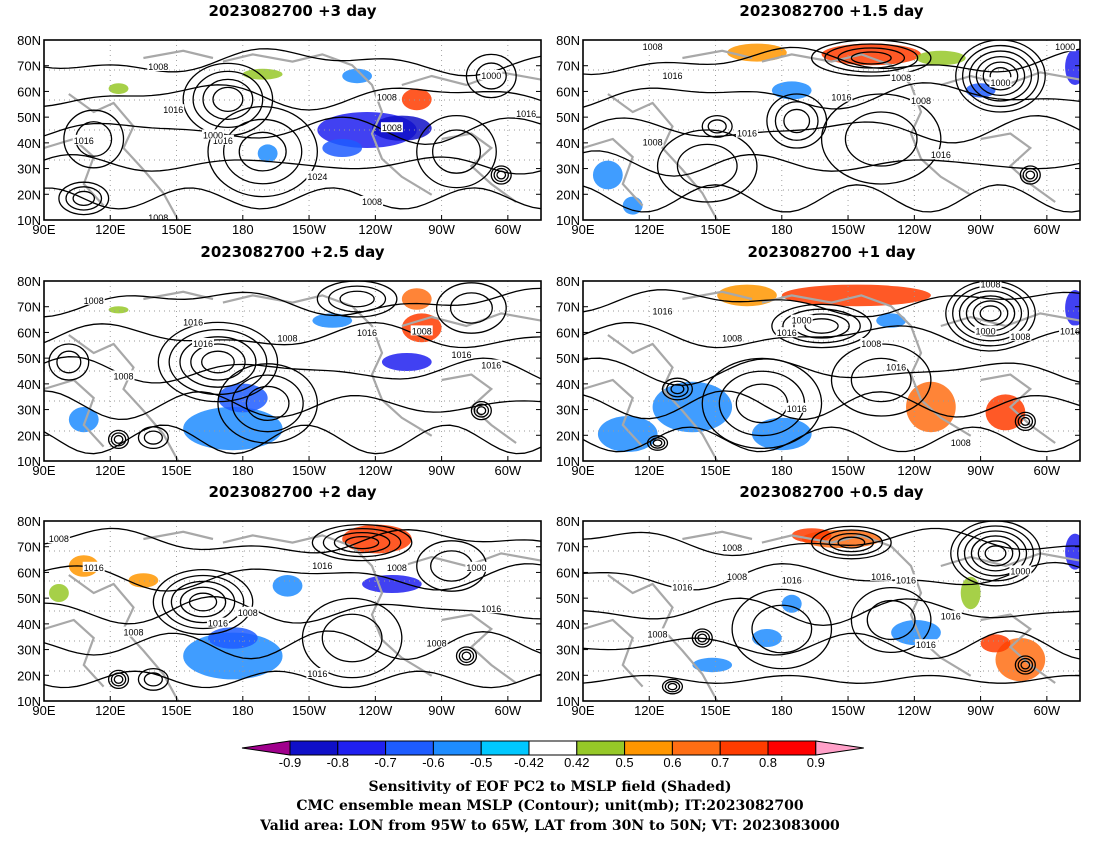 The height and width of the screenshot is (850, 1100). I want to click on lat-tick-label: 50N, so click(29, 598).